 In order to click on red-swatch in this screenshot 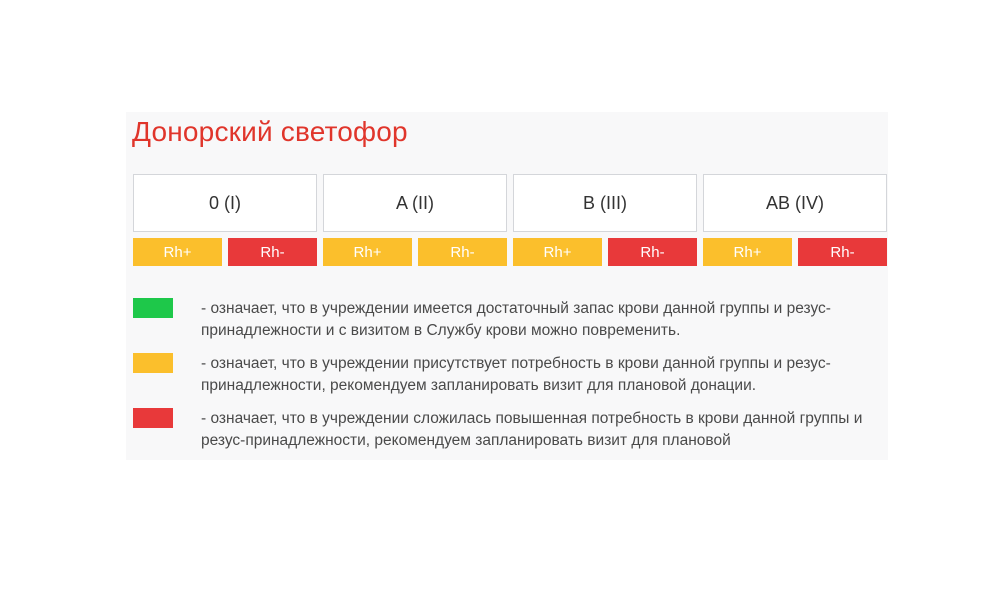, I will do `click(153, 418)`.